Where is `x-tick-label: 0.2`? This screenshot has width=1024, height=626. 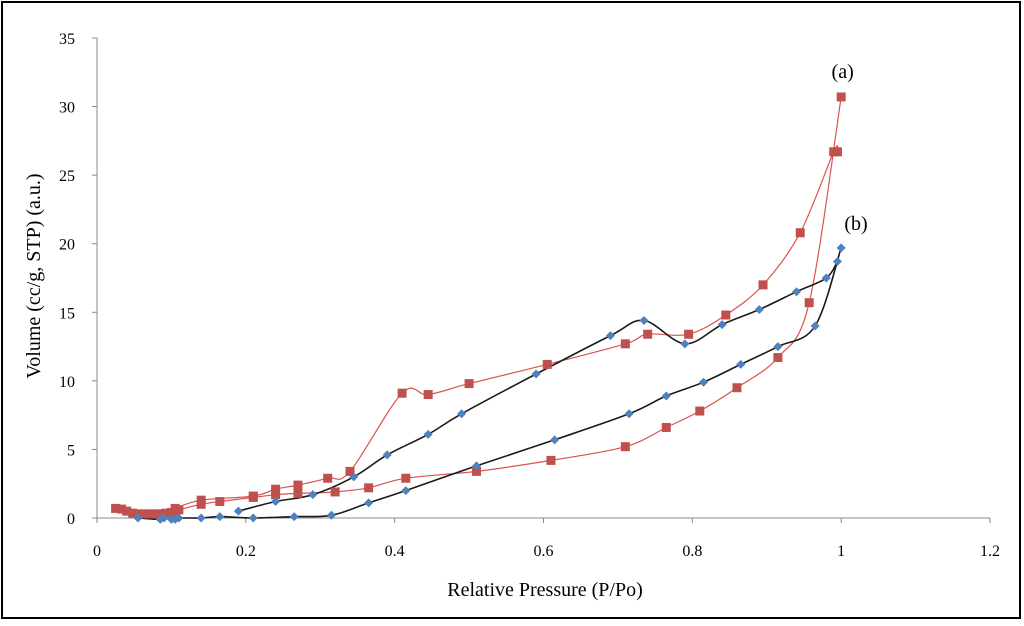 x-tick-label: 0.2 is located at coordinates (246, 551).